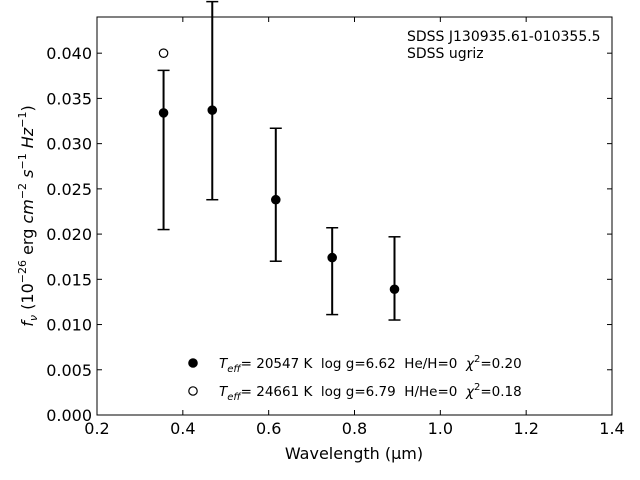 This screenshot has width=640, height=480. I want to click on legend-label-1: Teff= 24661 K log g=6.79 H/He=0 χ2=0.18, so click(370, 392).